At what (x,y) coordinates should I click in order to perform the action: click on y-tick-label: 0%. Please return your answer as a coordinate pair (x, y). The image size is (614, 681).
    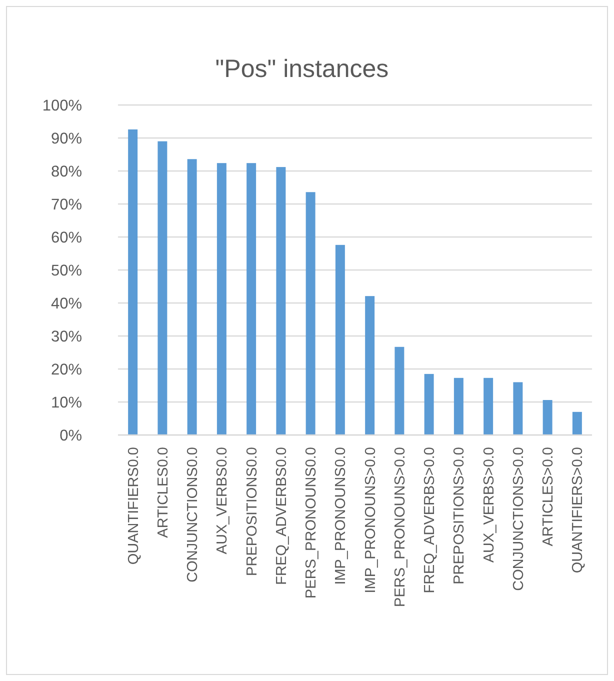
    Looking at the image, I should click on (71, 435).